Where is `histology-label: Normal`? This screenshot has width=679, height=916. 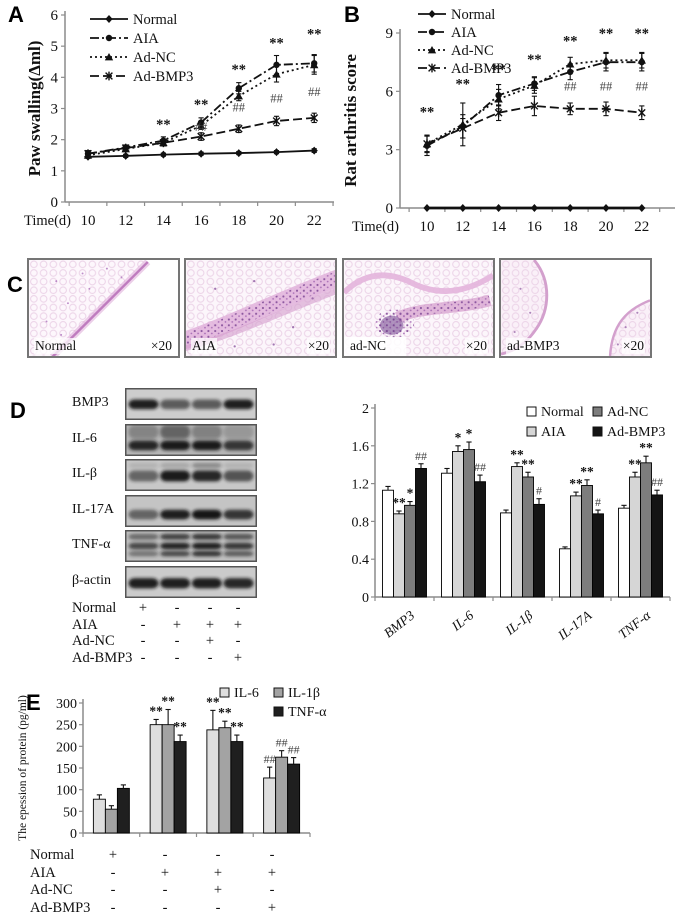 histology-label: Normal is located at coordinates (56, 346).